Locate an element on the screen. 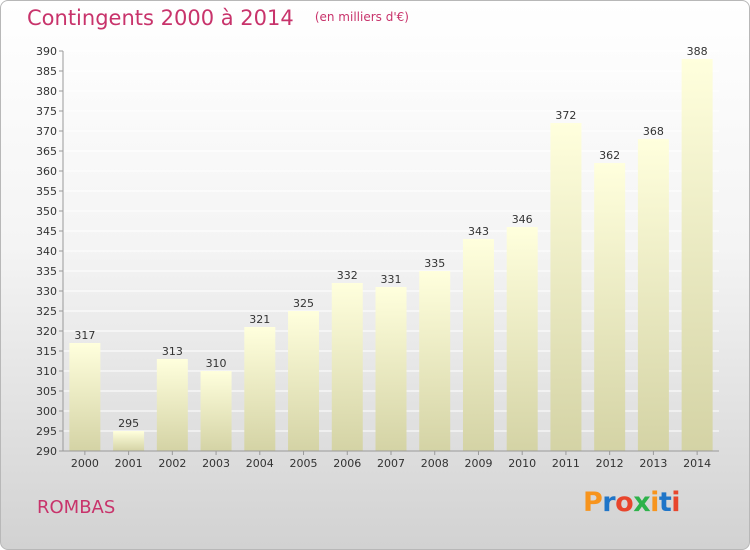 This screenshot has width=750, height=550. y-tick-label: 305 is located at coordinates (46, 391).